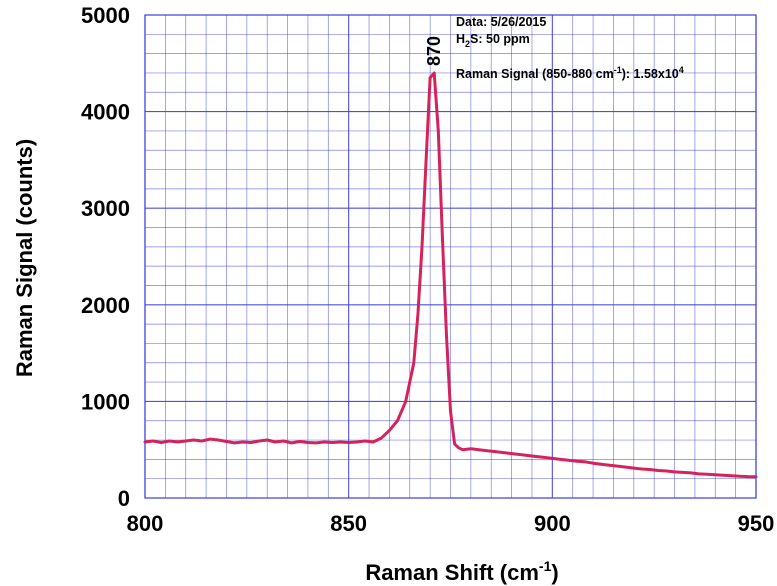 This screenshot has width=777, height=586. Describe the element at coordinates (552, 523) in the screenshot. I see `x-tick-label: 900` at that location.